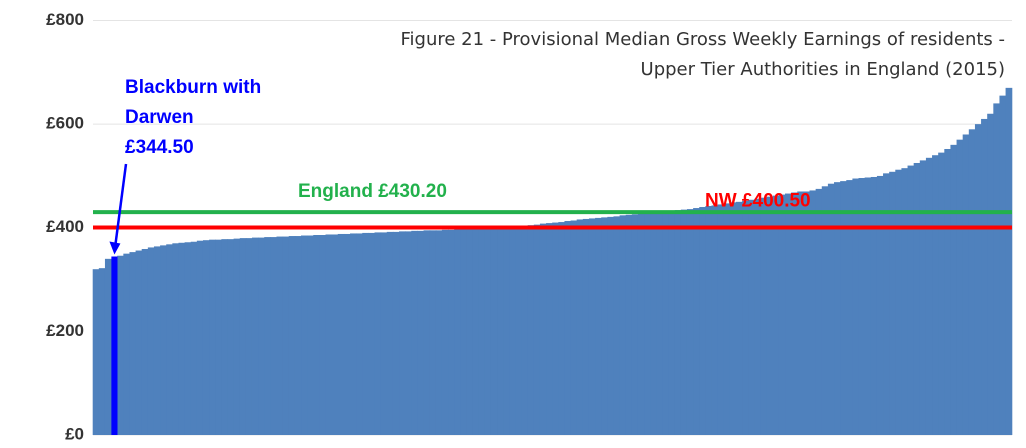  I want to click on reference-label: England £430.20, so click(372, 191).